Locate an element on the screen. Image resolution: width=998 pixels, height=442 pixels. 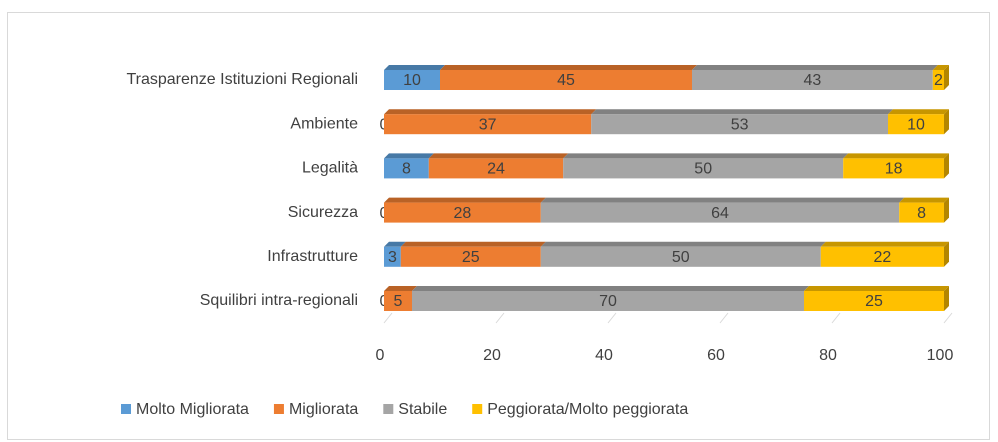
data-label: 45 is located at coordinates (566, 80).